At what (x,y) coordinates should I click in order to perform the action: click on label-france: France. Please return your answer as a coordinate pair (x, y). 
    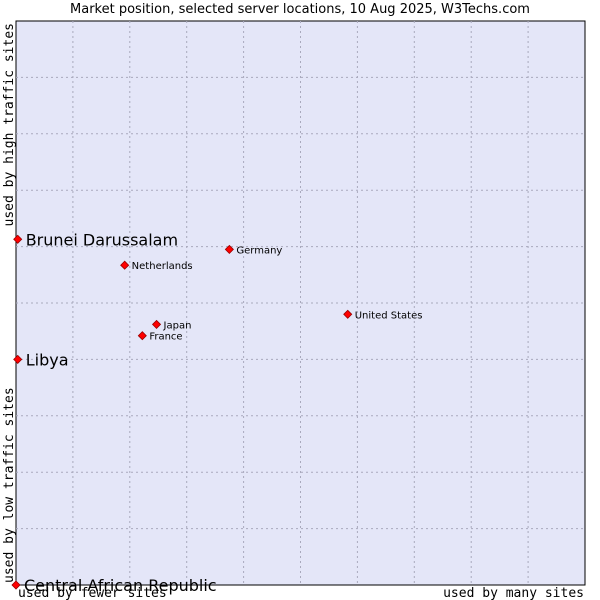
    Looking at the image, I should click on (165, 337).